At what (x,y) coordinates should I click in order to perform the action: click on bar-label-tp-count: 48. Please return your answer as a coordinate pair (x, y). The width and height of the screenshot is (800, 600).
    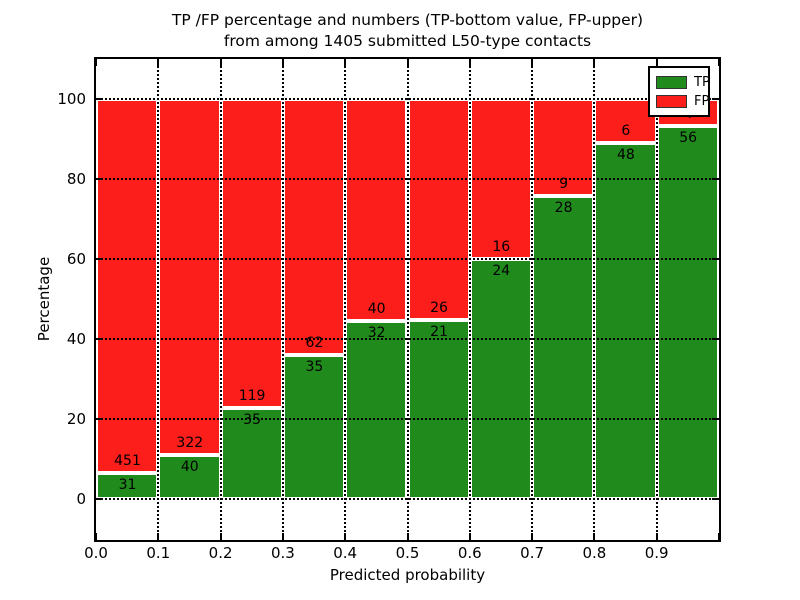
    Looking at the image, I should click on (625, 155).